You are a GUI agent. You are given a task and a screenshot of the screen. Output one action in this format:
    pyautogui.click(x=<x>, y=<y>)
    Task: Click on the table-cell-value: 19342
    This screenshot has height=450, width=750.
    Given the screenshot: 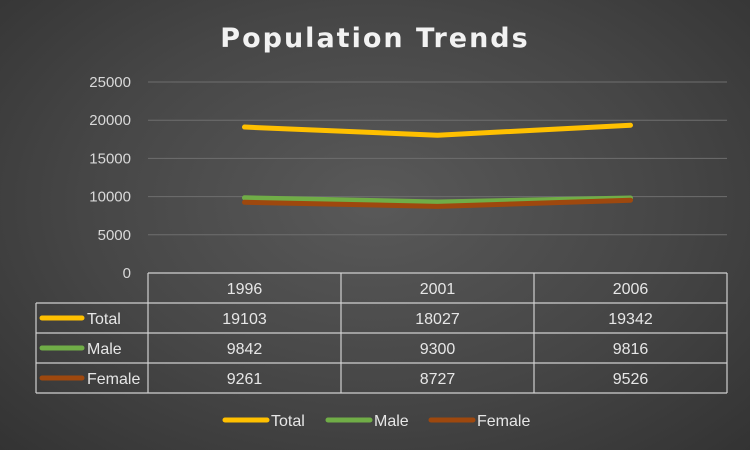 What is the action you would take?
    pyautogui.click(x=630, y=319)
    